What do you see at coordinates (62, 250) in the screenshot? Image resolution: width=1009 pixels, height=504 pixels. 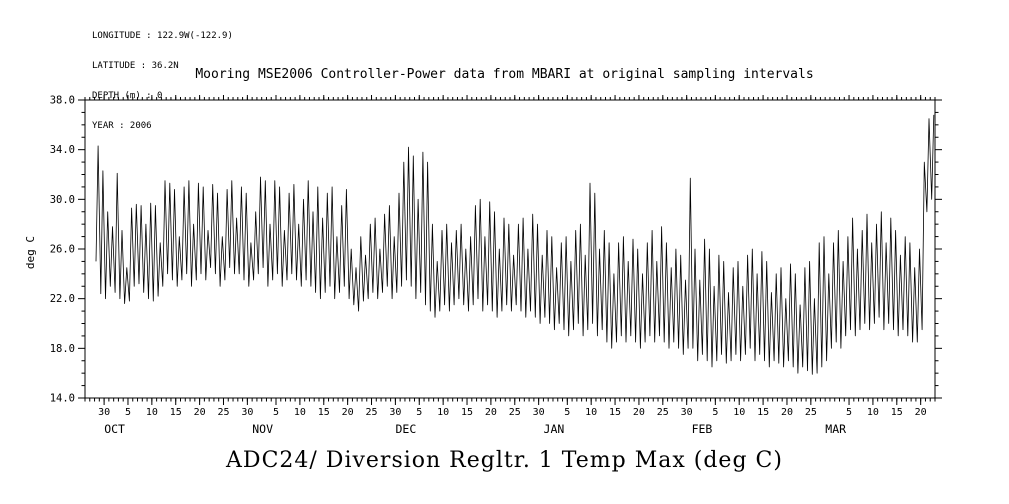 I see `y-tick-label: 26.0` at bounding box center [62, 250].